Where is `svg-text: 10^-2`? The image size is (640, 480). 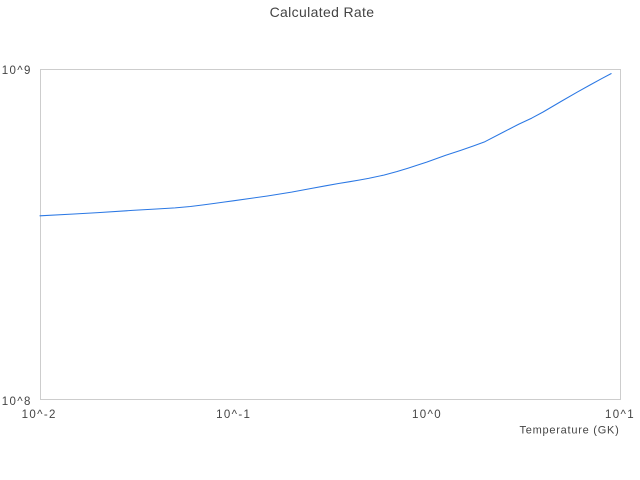 svg-text: 10^-2 is located at coordinates (39, 415).